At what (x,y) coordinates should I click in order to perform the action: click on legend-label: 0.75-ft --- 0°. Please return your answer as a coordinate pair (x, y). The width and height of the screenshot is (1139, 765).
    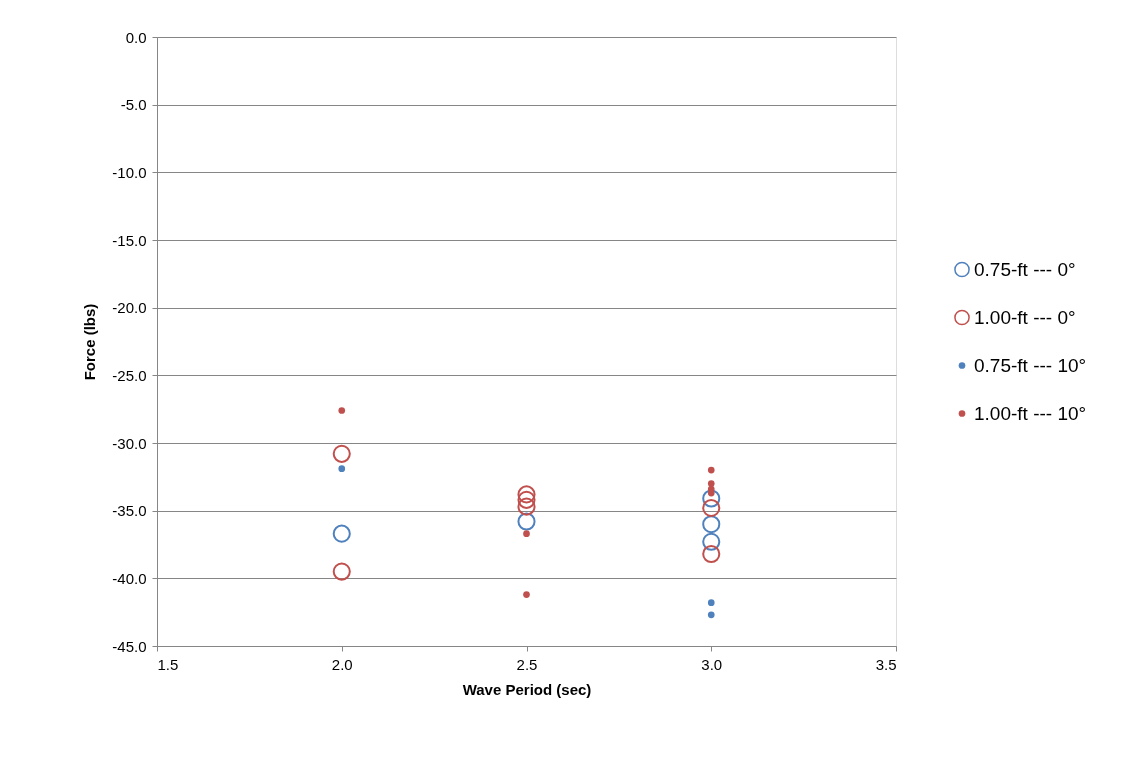
    Looking at the image, I should click on (1025, 269).